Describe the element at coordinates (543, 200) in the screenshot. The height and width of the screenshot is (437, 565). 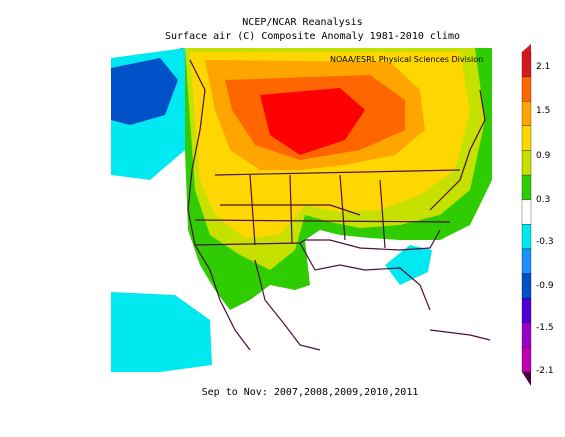
I see `colorbar-label: 0.3` at that location.